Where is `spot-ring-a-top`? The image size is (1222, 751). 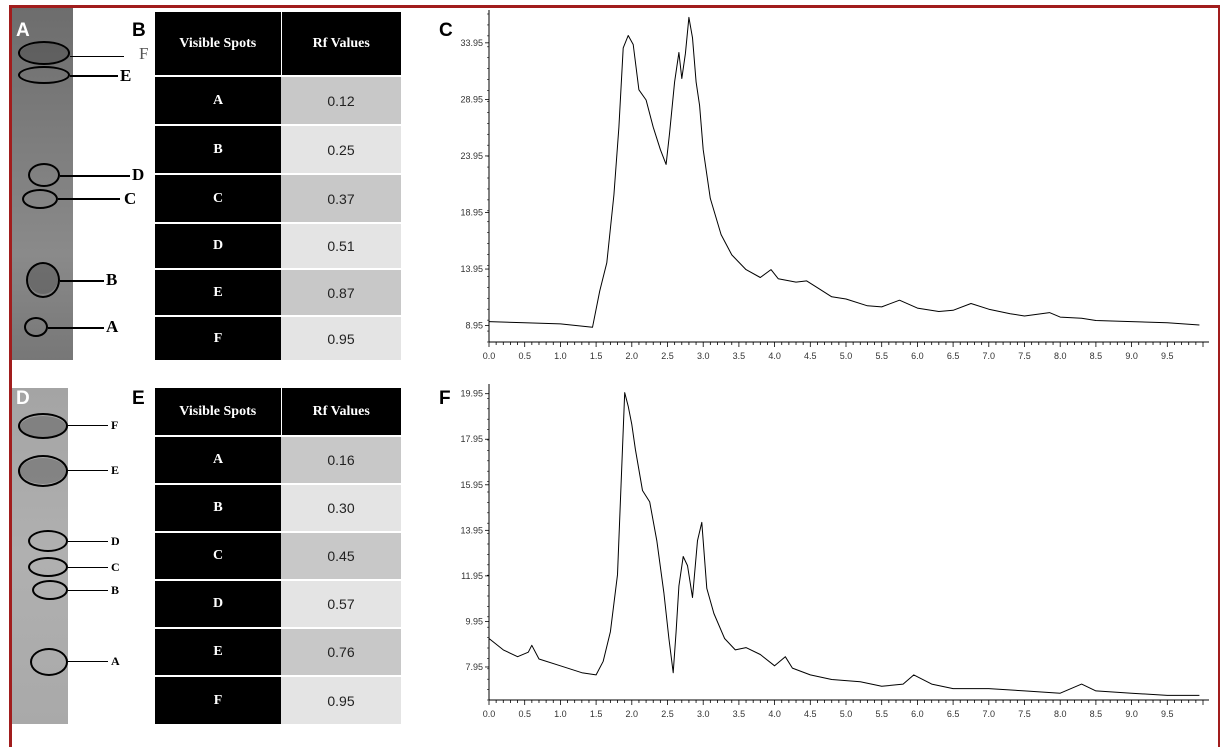
spot-ring-a-top is located at coordinates (36, 327).